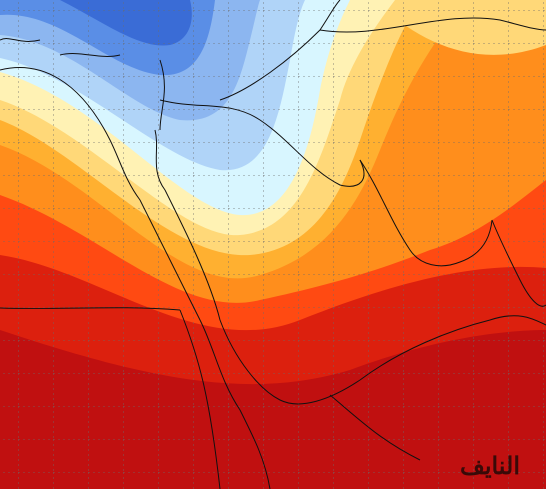  I want to click on watermark: النايف, so click(490, 465).